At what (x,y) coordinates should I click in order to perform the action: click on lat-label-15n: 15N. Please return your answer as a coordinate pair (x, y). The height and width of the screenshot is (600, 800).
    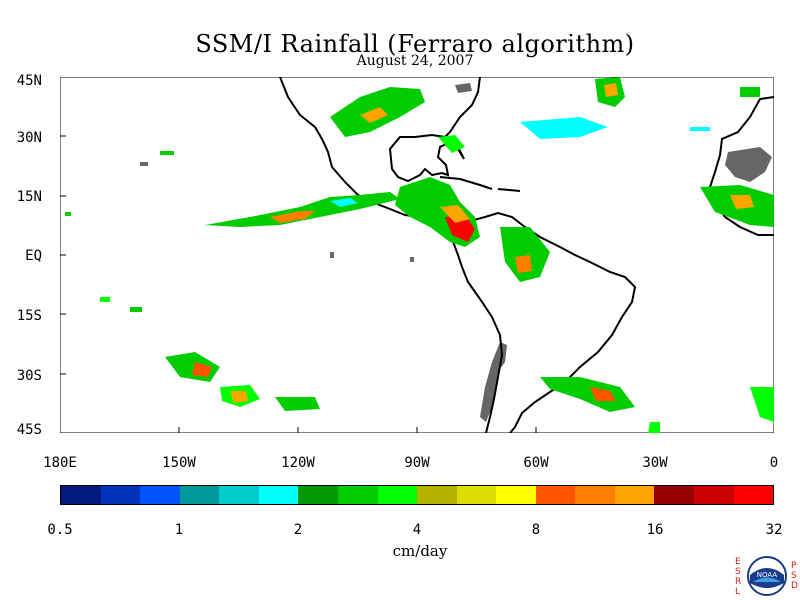
    Looking at the image, I should click on (29, 197).